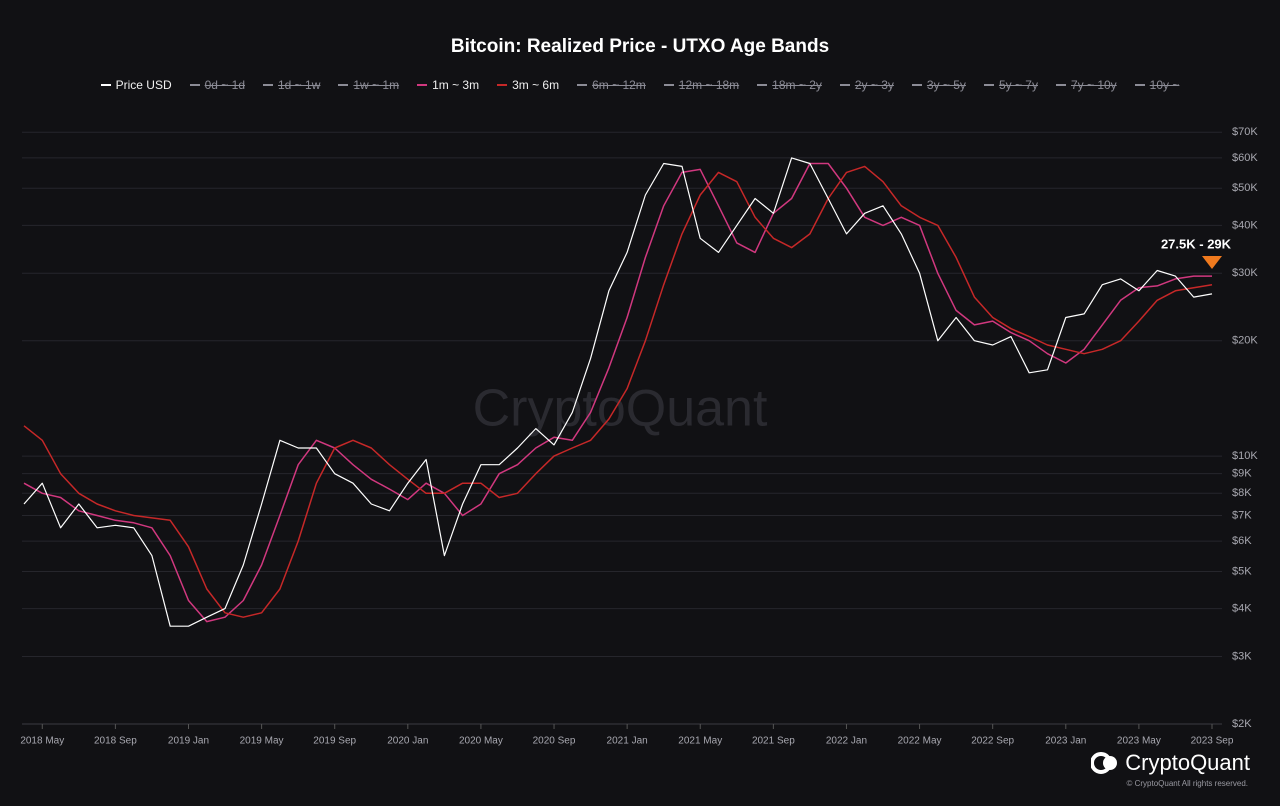 The width and height of the screenshot is (1280, 806). I want to click on legend-item: 3m ~ 6m, so click(528, 85).